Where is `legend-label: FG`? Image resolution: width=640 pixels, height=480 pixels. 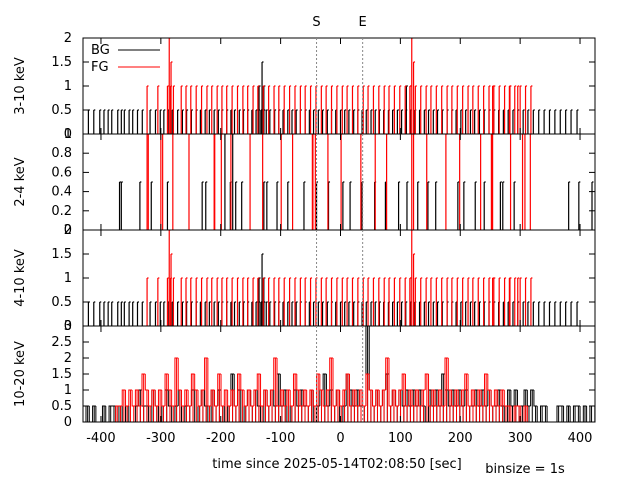 legend-label: FG is located at coordinates (100, 67).